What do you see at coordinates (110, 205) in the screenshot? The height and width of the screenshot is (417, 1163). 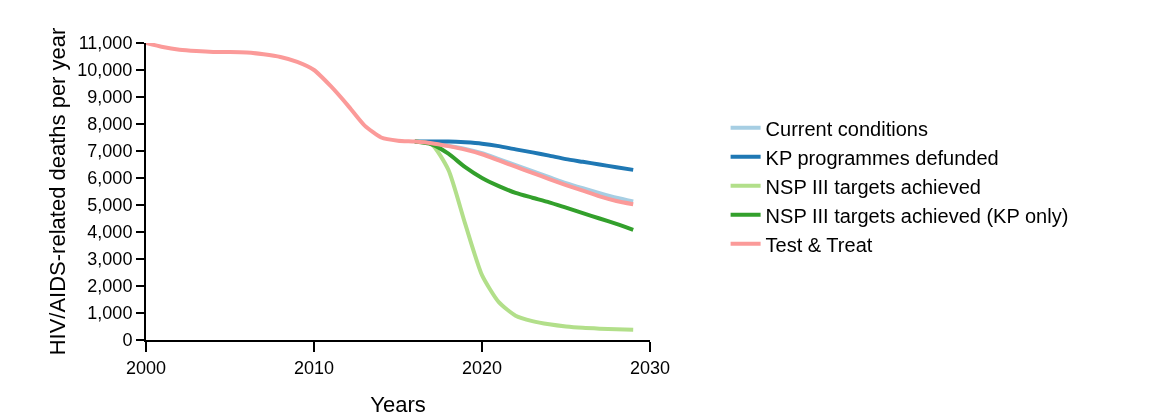 I see `y-tick-label: 5,000` at bounding box center [110, 205].